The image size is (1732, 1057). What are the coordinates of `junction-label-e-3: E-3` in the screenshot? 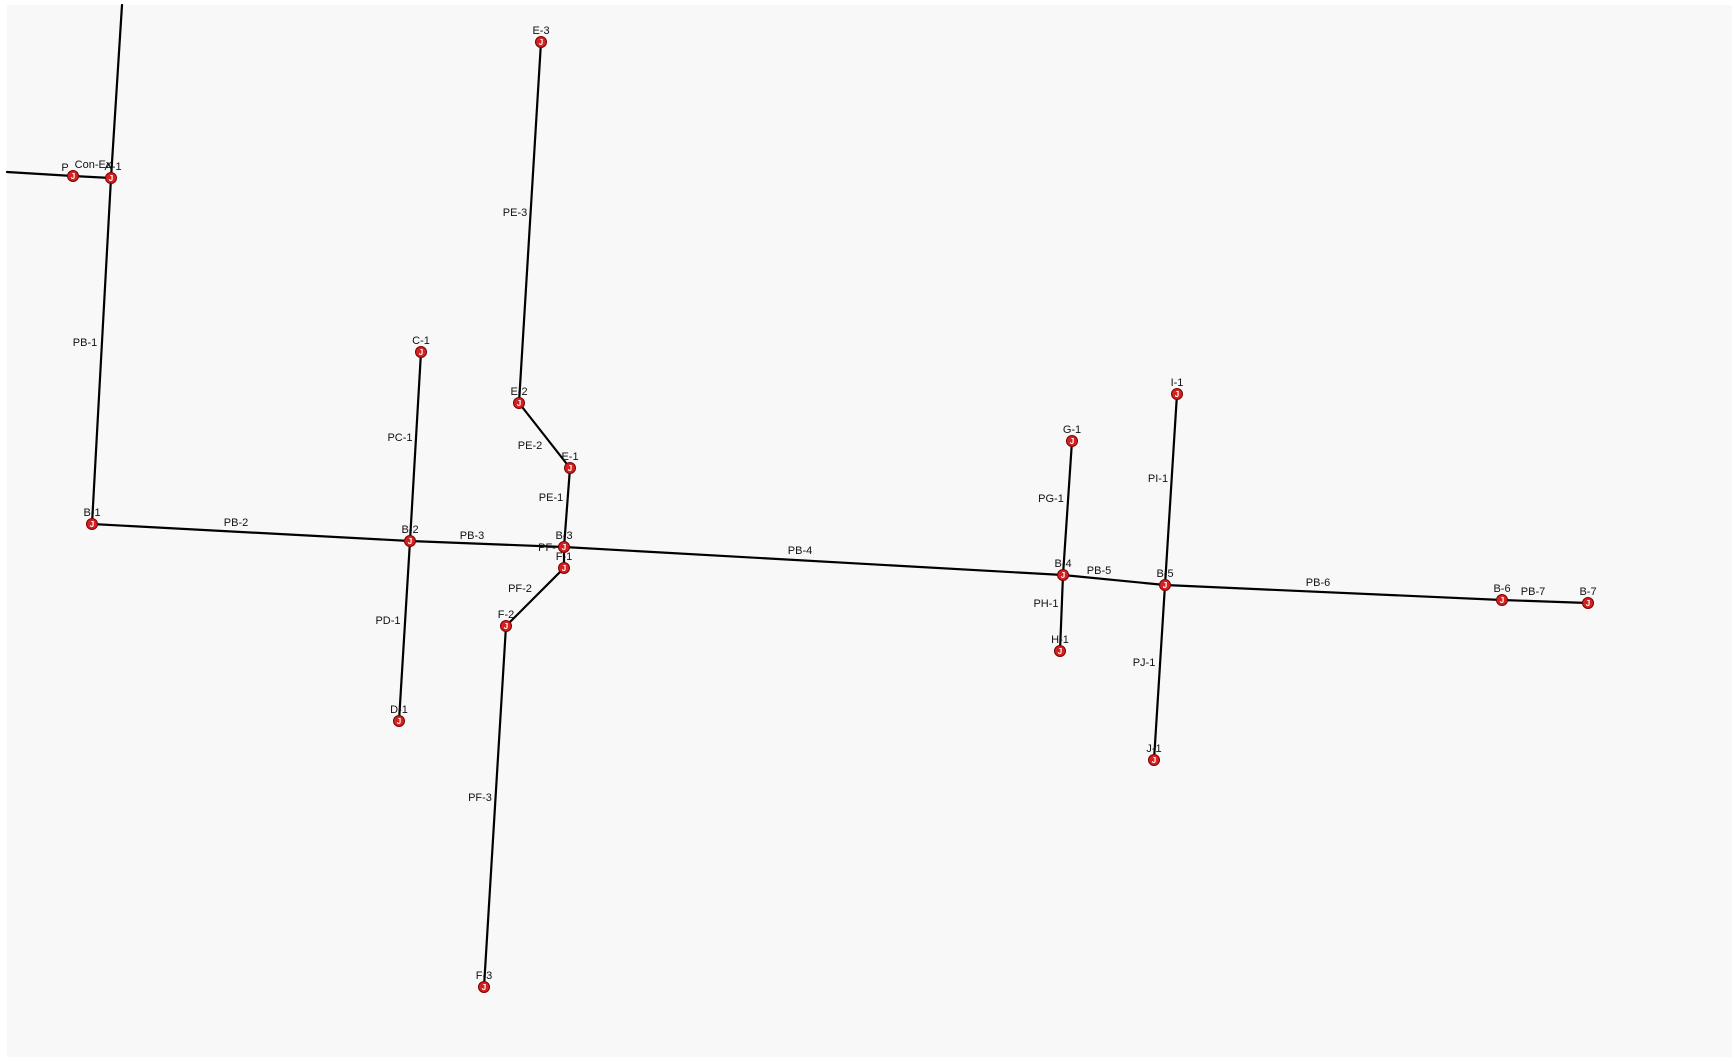 It's located at (540, 31).